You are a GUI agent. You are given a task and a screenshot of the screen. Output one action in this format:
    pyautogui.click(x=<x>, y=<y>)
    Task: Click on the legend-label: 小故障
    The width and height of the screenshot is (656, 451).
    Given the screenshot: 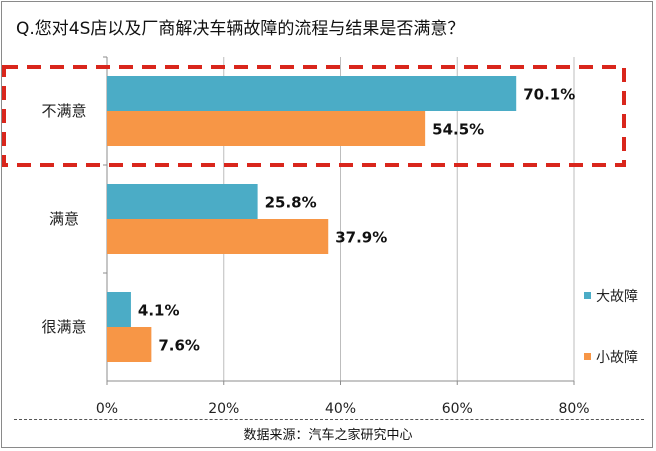 What is the action you would take?
    pyautogui.click(x=617, y=358)
    